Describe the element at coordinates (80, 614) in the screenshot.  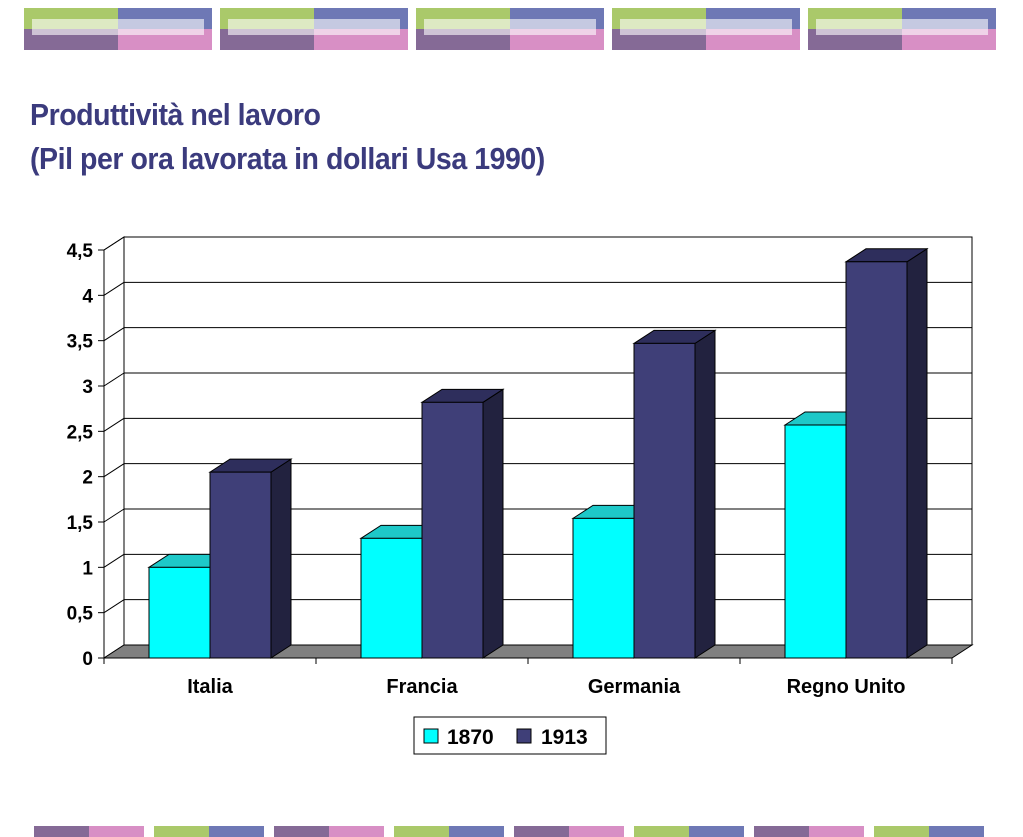
I see `y-tick-label: 0,5` at that location.